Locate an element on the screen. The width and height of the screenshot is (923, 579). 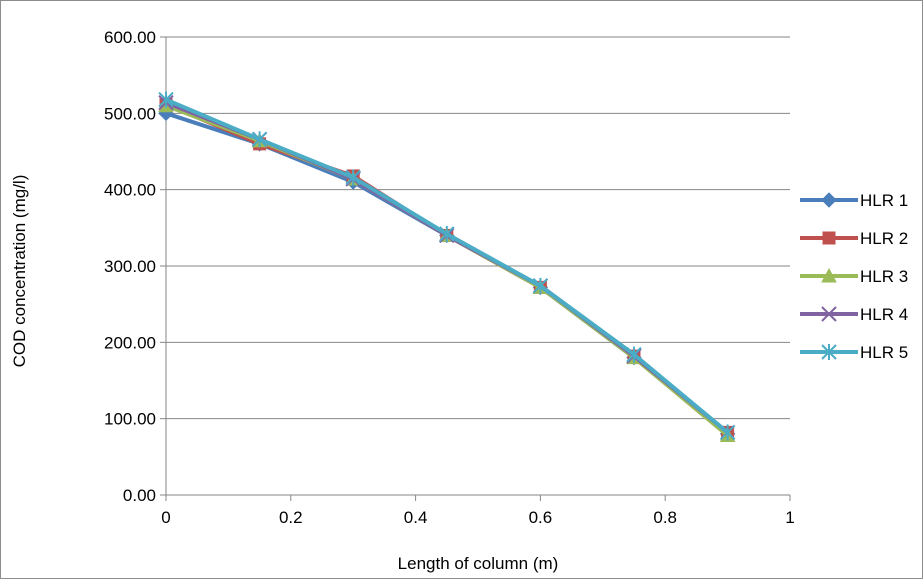
x-tick-label: 0 is located at coordinates (165, 517).